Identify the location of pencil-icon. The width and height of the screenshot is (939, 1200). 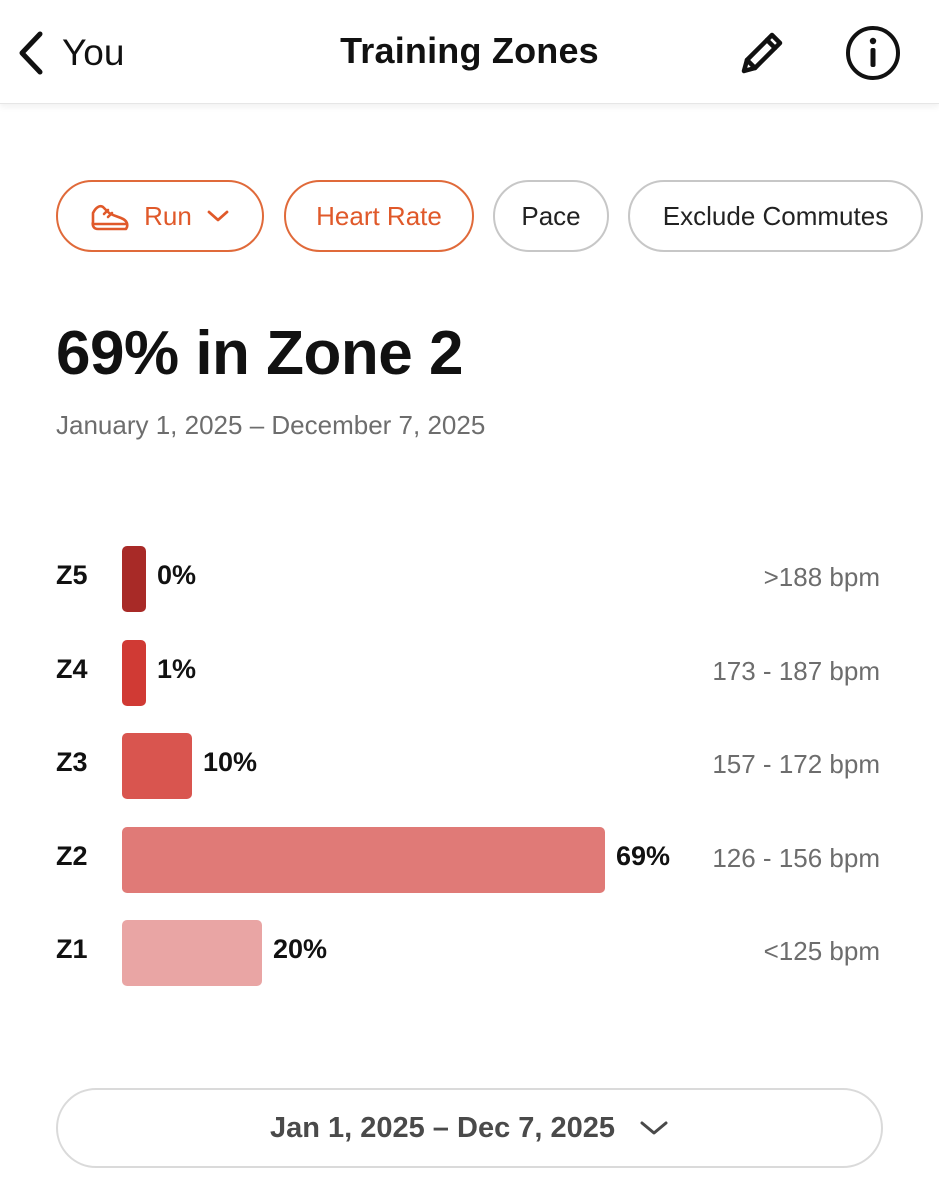
(762, 53).